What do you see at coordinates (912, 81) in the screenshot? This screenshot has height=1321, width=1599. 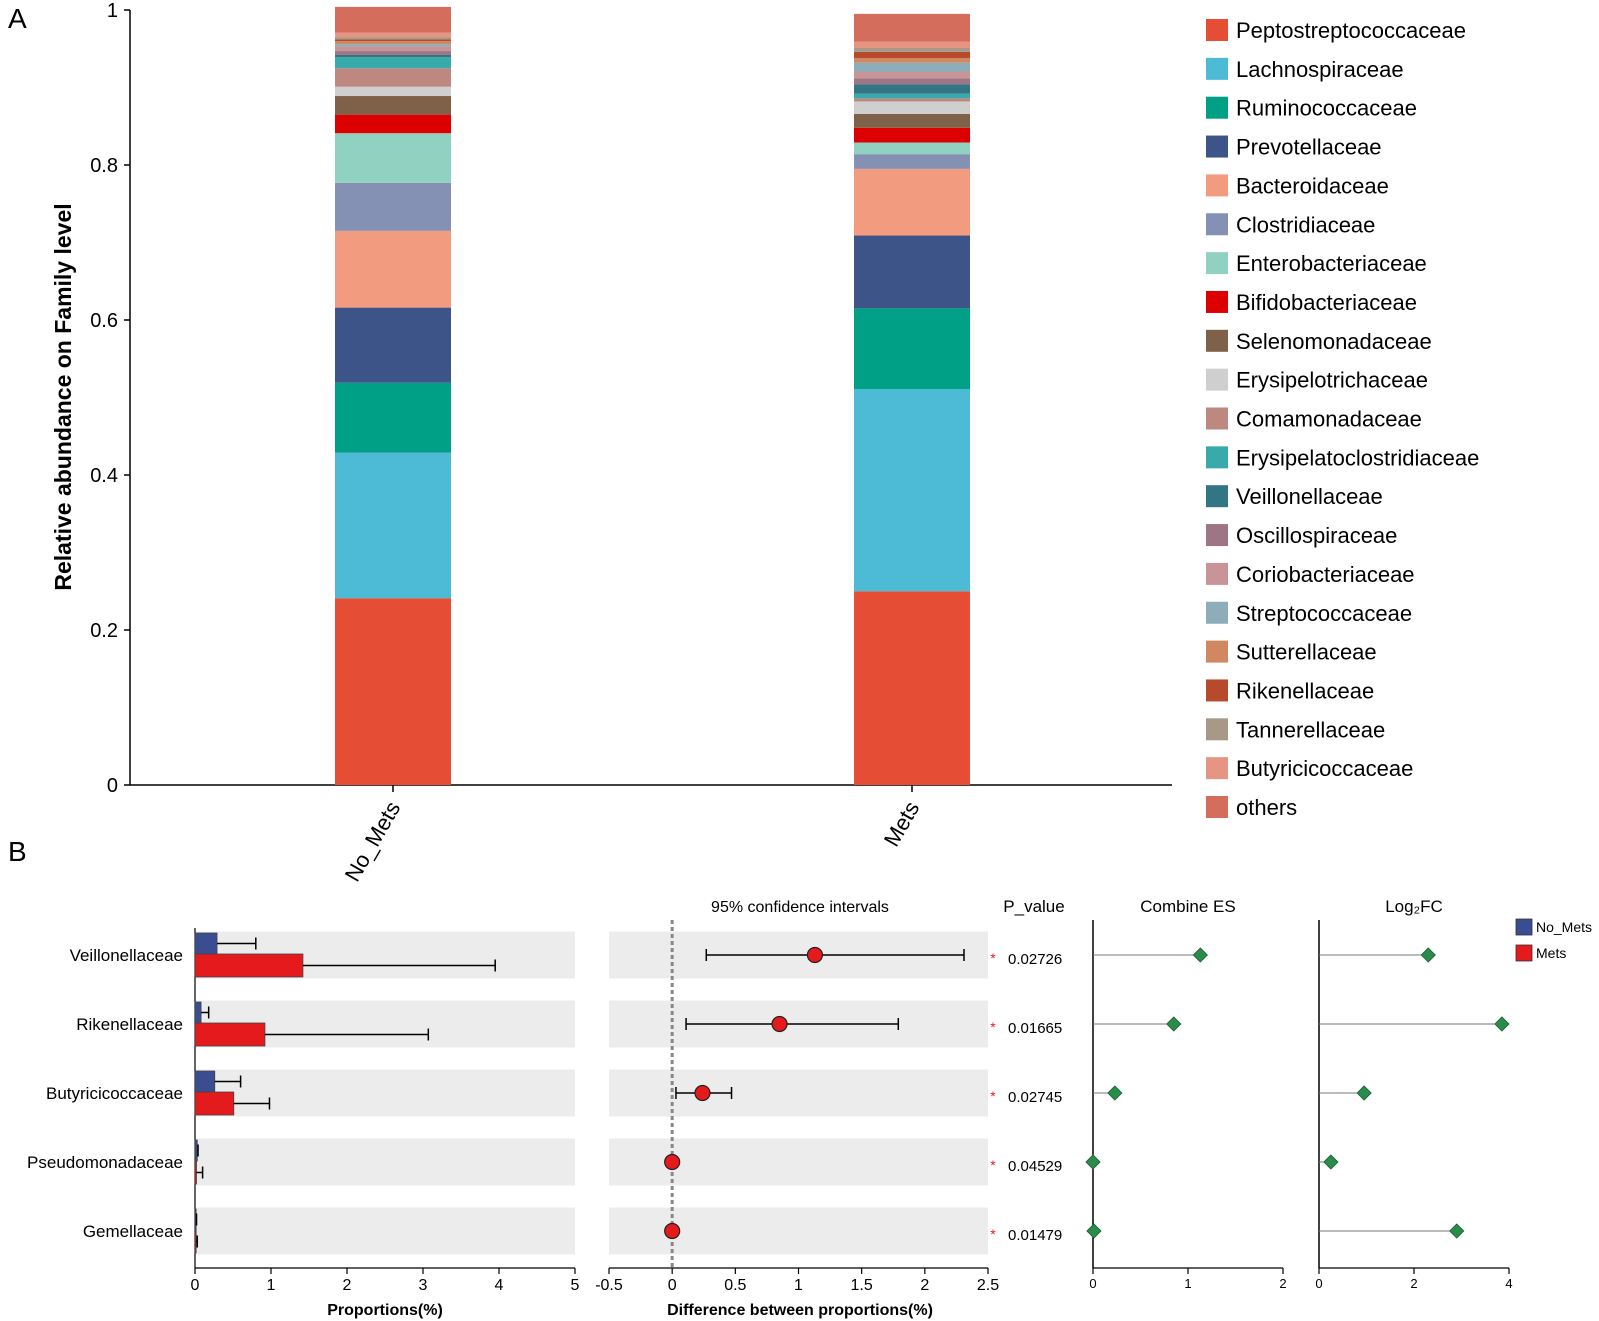 I see `bar-segment-oscillospiraceae` at bounding box center [912, 81].